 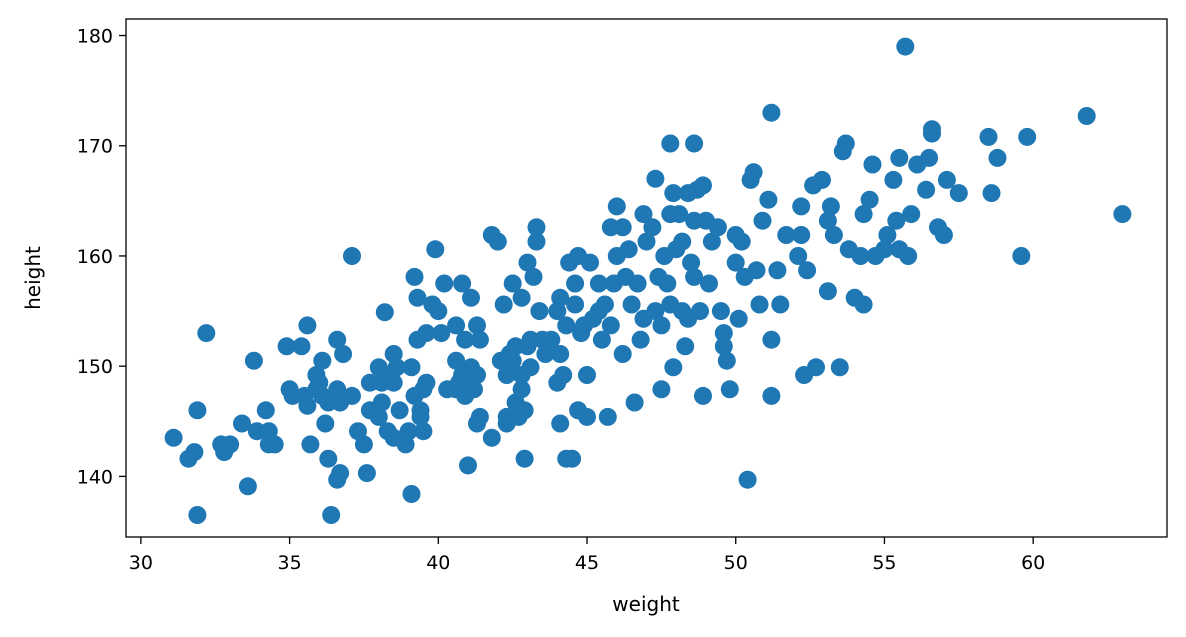 What do you see at coordinates (1033, 563) in the screenshot?
I see `x-tick-label: 60` at bounding box center [1033, 563].